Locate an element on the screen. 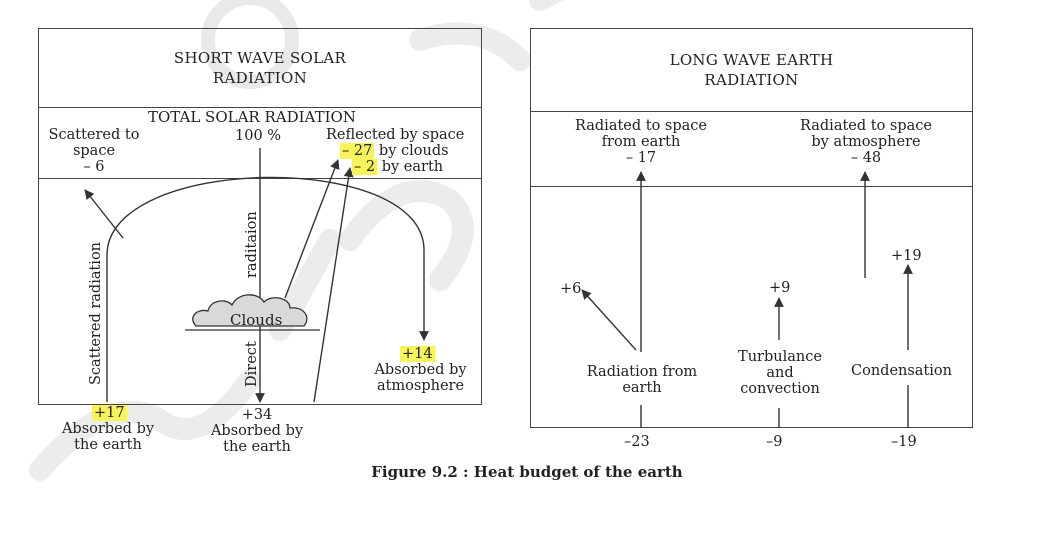 The height and width of the screenshot is (540, 1054). plus19-label: +19 is located at coordinates (906, 256).